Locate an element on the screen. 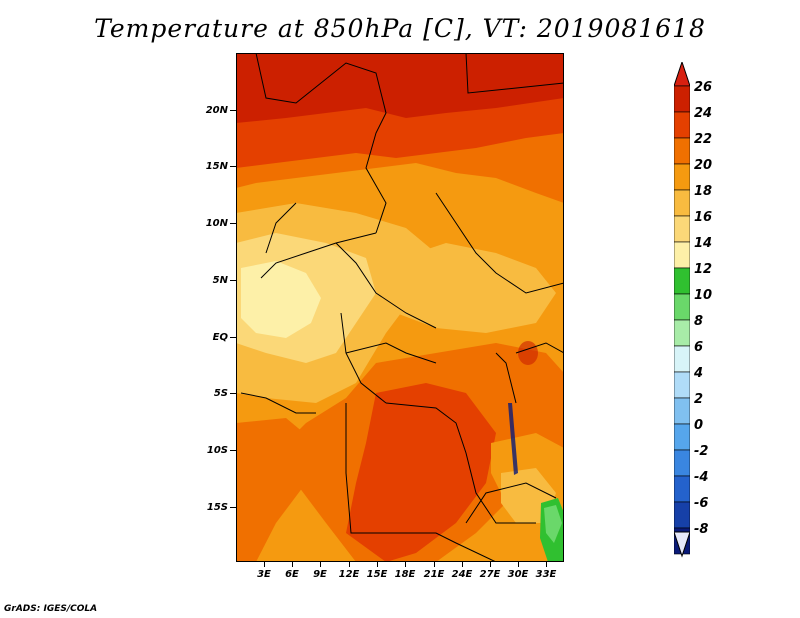 The height and width of the screenshot is (618, 800). colorbar-label: 24 is located at coordinates (703, 113).